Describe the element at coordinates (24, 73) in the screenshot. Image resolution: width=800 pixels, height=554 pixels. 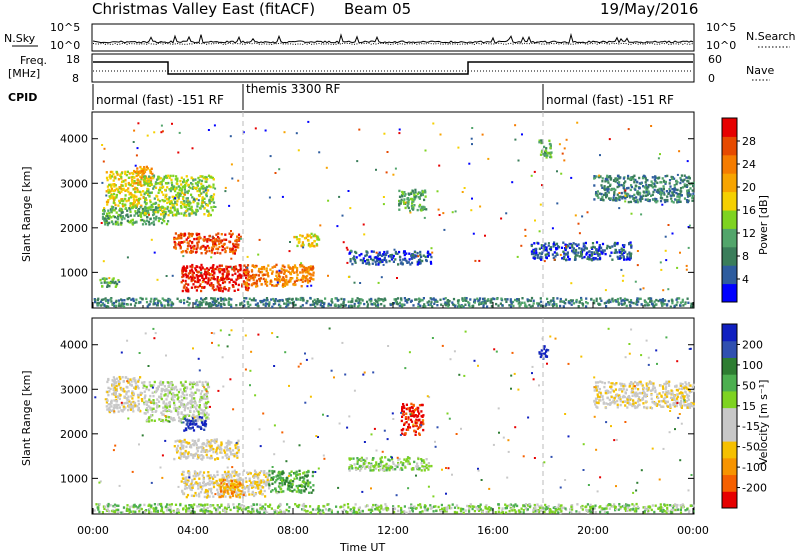
I see `freq-label-line2: [MHz]` at that location.